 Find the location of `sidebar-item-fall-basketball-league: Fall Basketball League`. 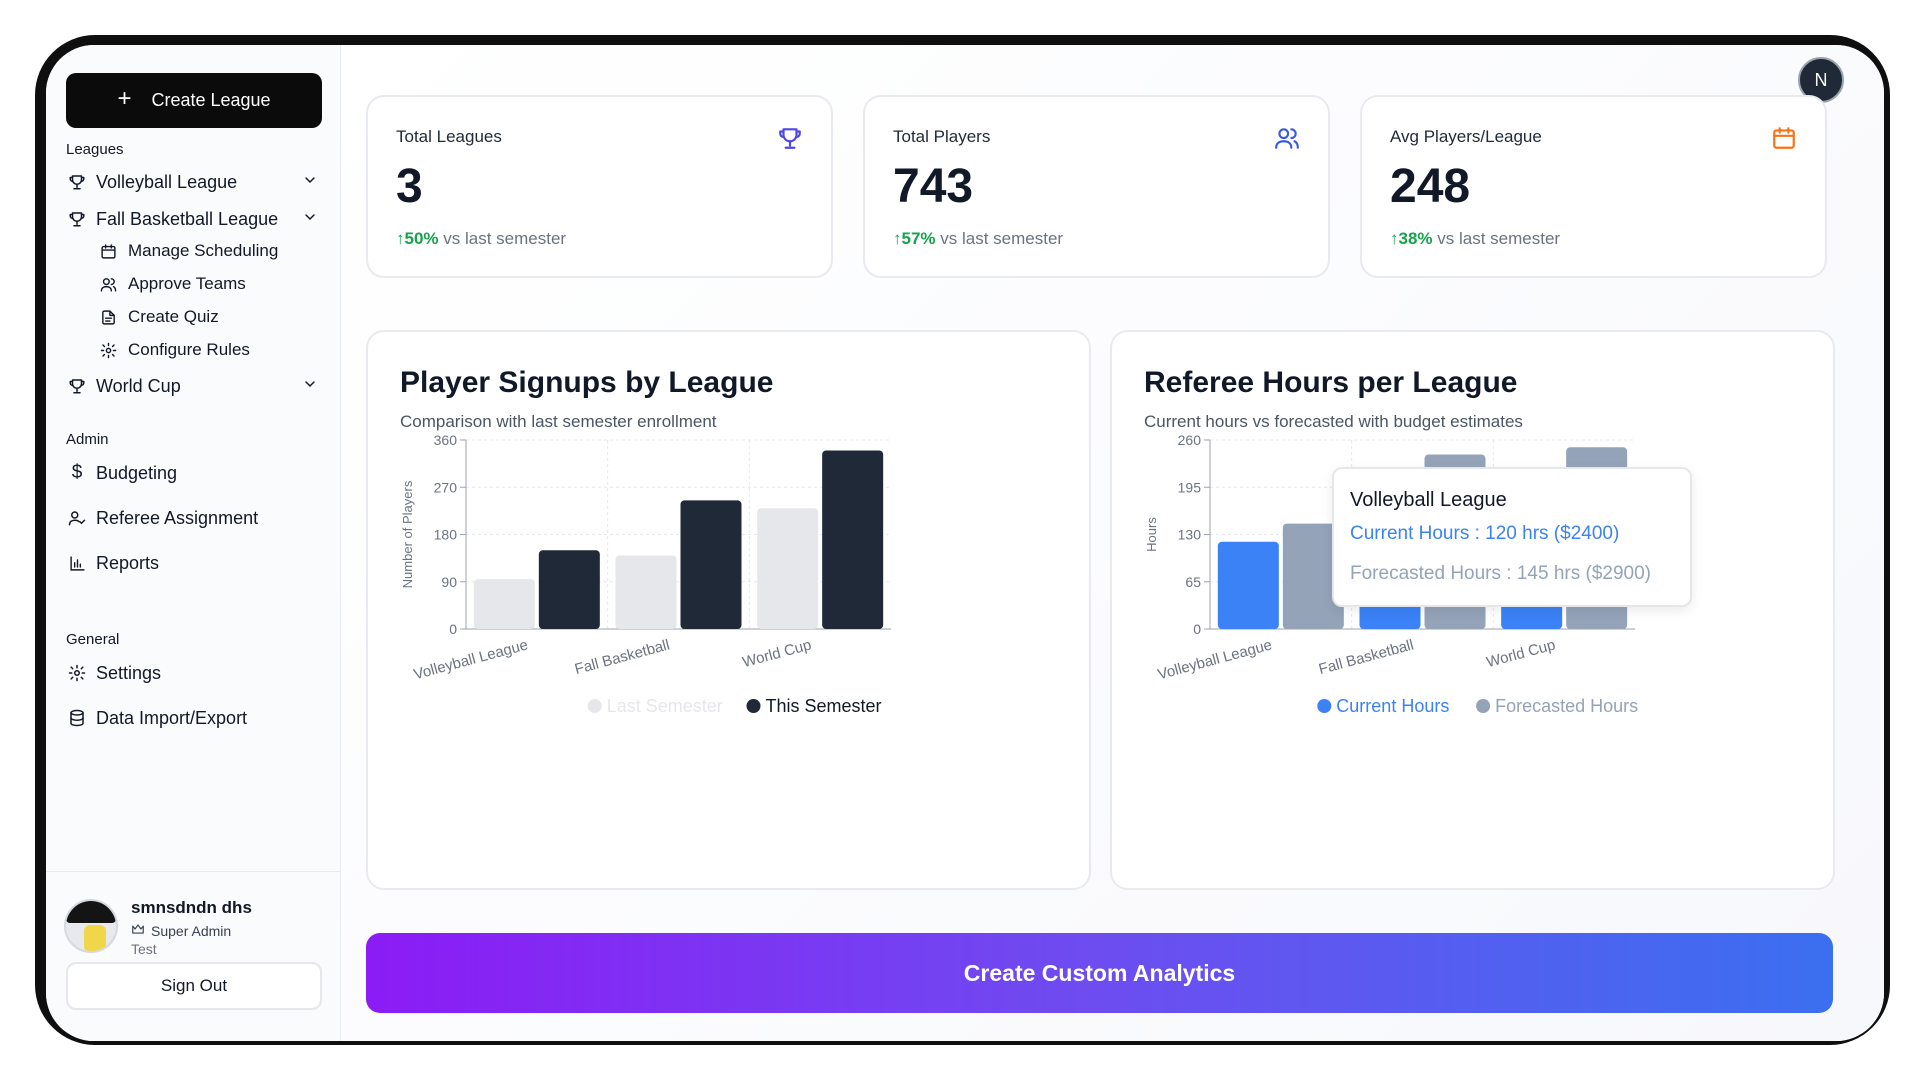

sidebar-item-fall-basketball-league: Fall Basketball League is located at coordinates (196, 219).